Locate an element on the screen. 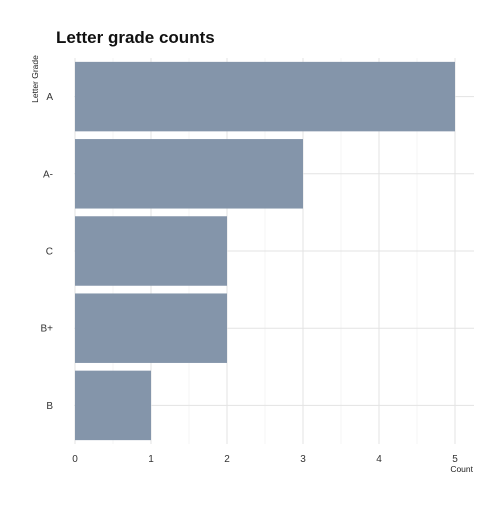 This screenshot has width=504, height=509. x-tick-label: 5 is located at coordinates (455, 459).